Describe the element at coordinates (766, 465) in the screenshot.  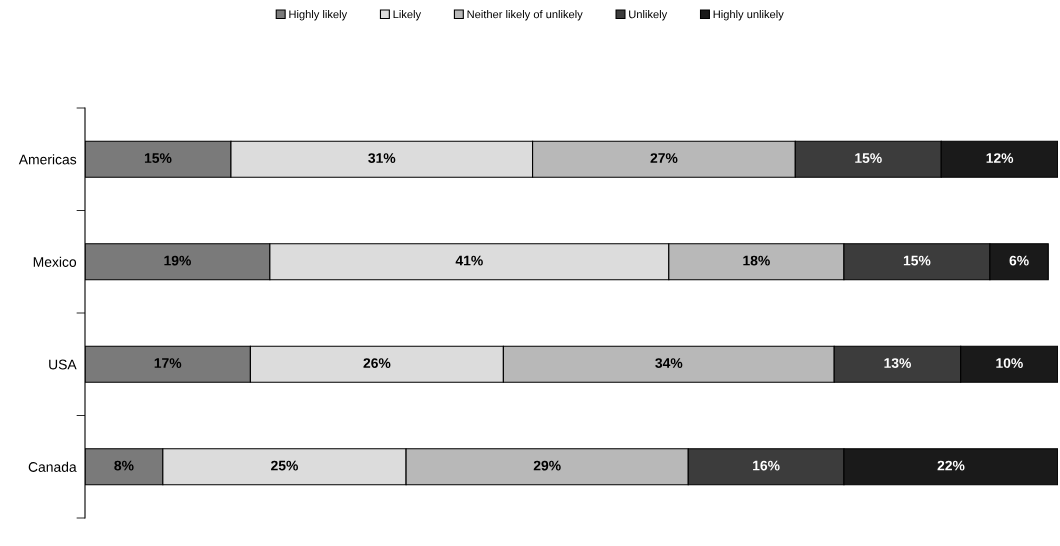
I see `data-label: 16%` at that location.